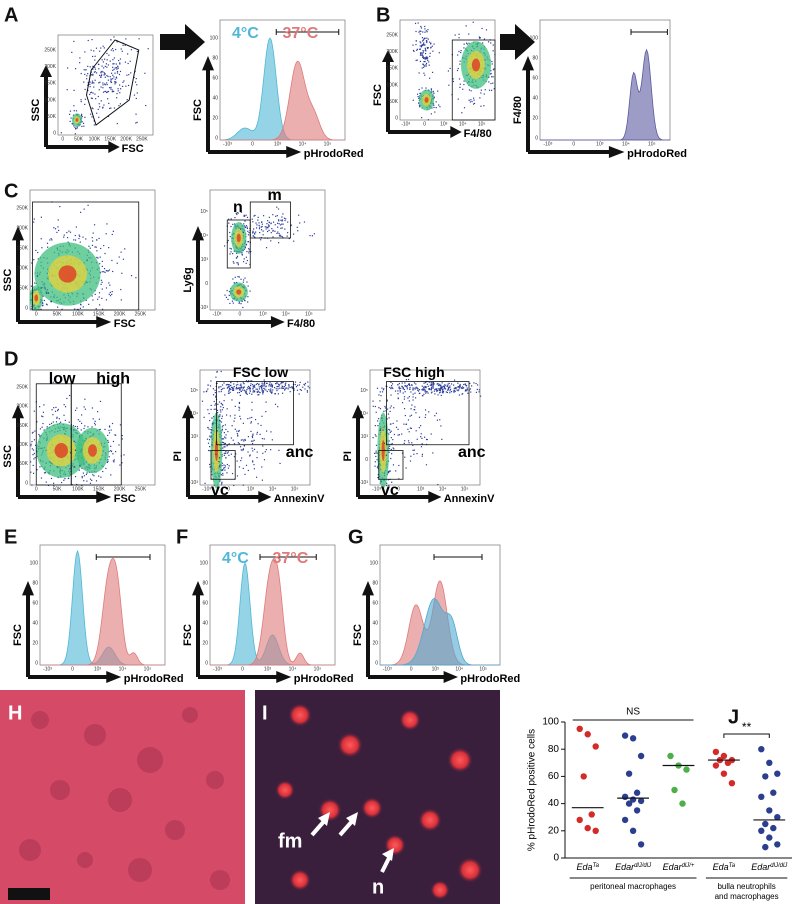  What do you see at coordinates (456, 132) in the screenshot?
I see `axis-arrowhead` at bounding box center [456, 132].